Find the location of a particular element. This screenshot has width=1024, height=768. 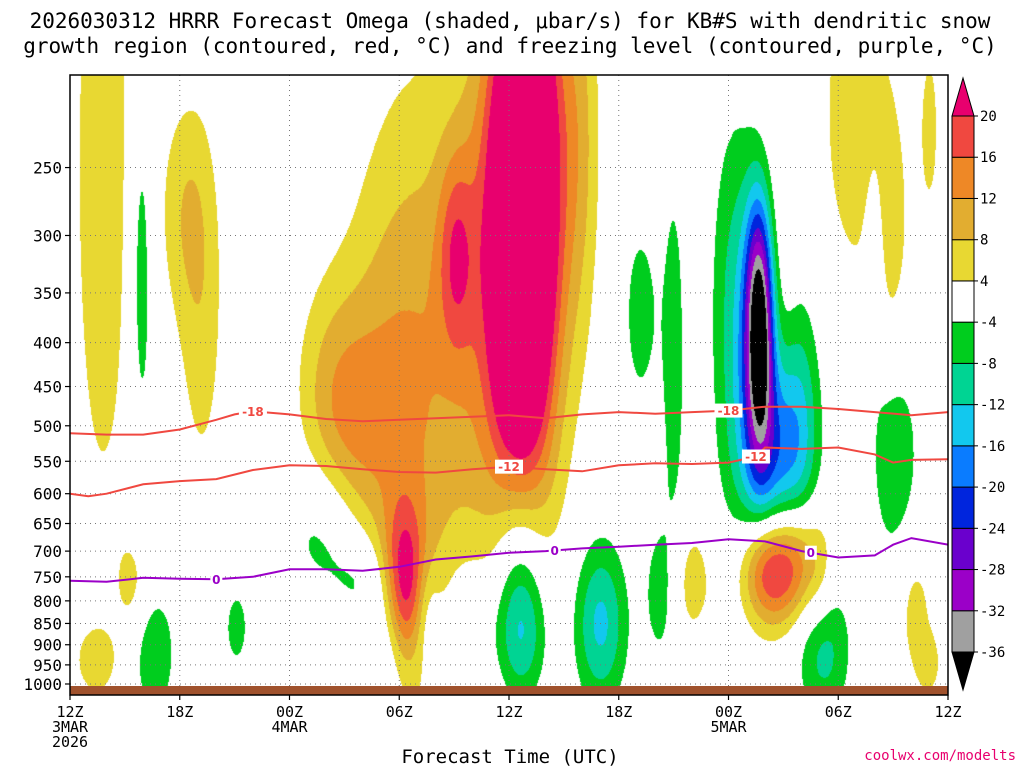

x-tick-label: 5MAR is located at coordinates (728, 727).